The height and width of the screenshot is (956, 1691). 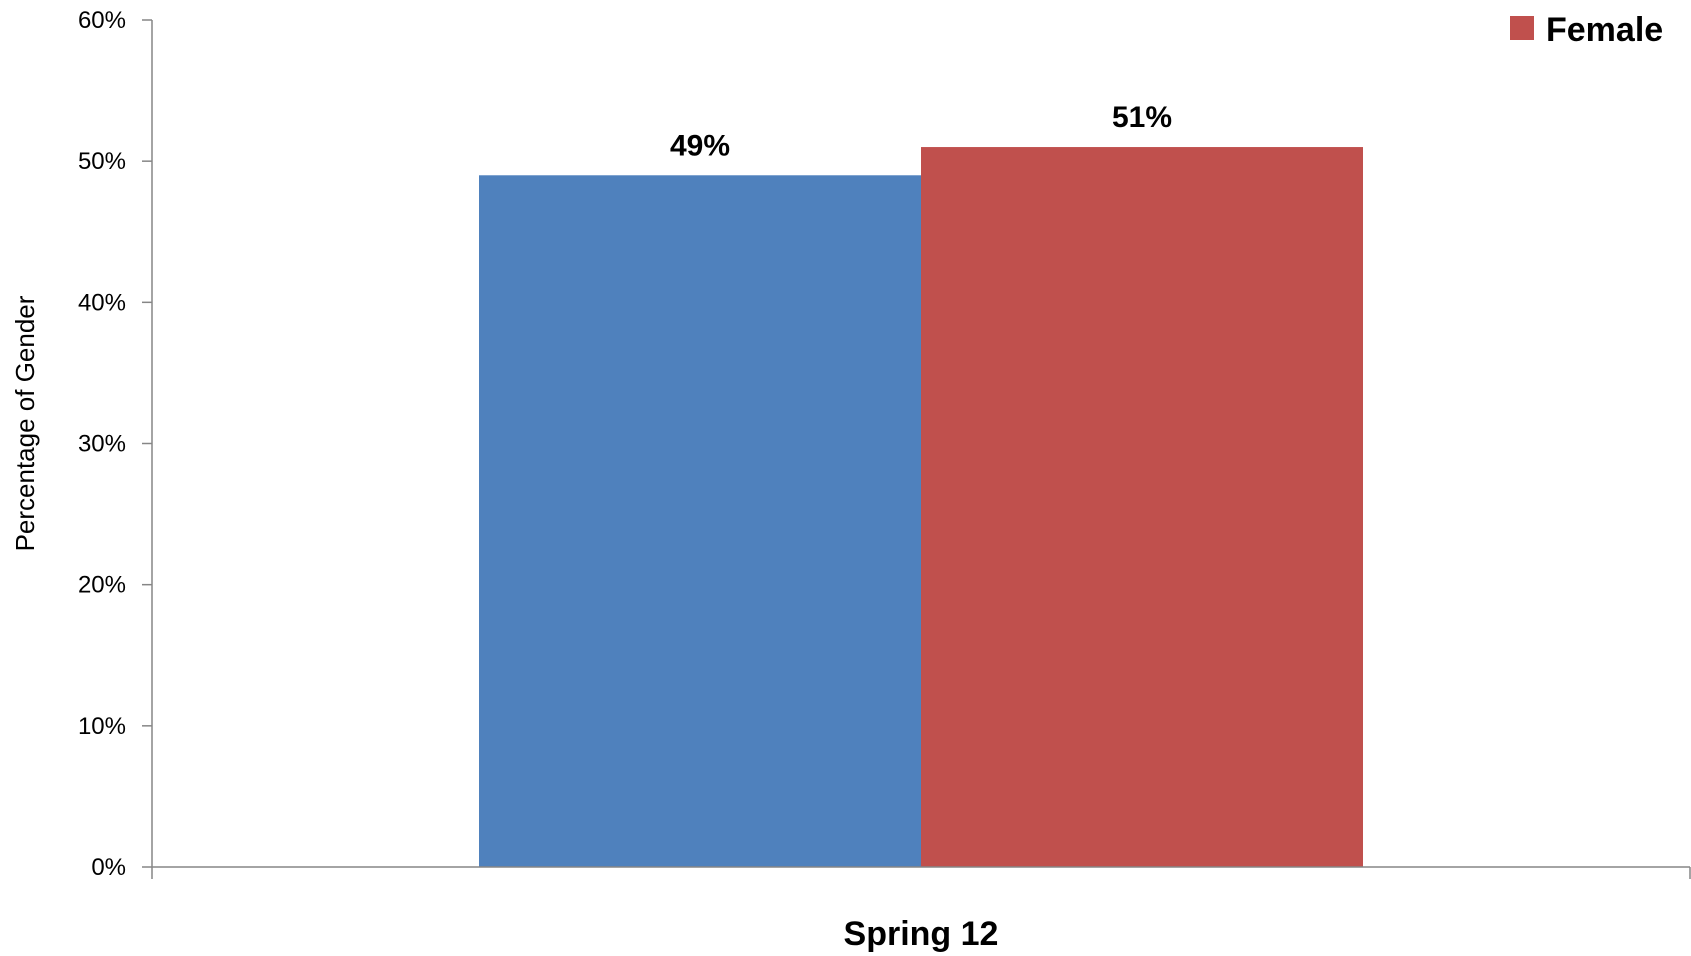 I want to click on legend-label-female: Female, so click(x=1604, y=30).